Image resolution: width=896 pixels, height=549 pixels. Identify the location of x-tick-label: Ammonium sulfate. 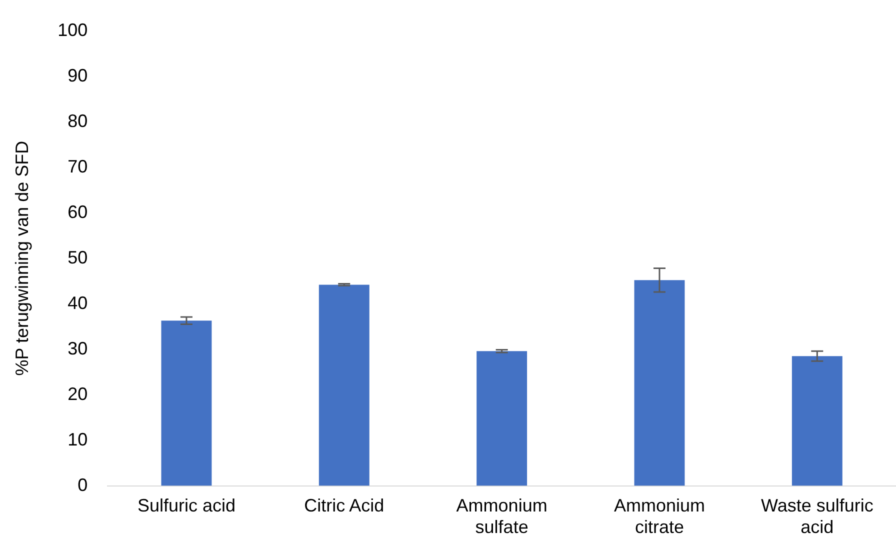
(502, 517).